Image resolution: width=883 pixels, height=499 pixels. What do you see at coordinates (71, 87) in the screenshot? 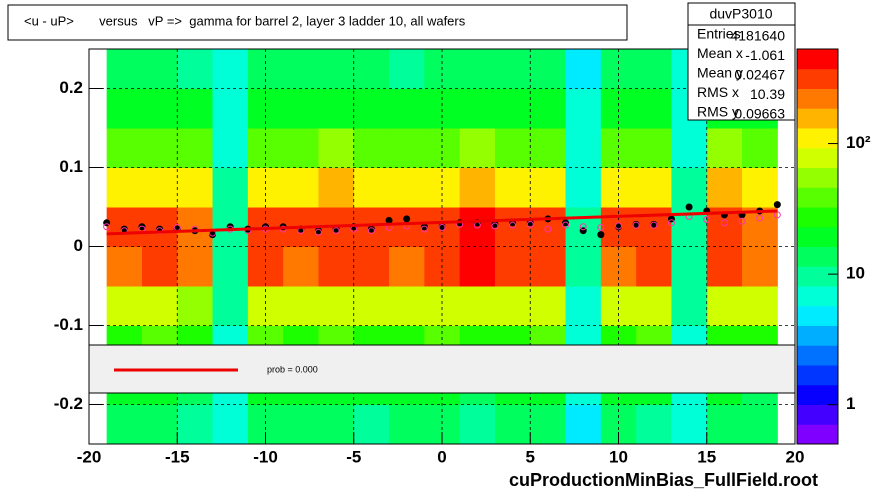
I see `y-tick-label: 0.2` at bounding box center [71, 87].